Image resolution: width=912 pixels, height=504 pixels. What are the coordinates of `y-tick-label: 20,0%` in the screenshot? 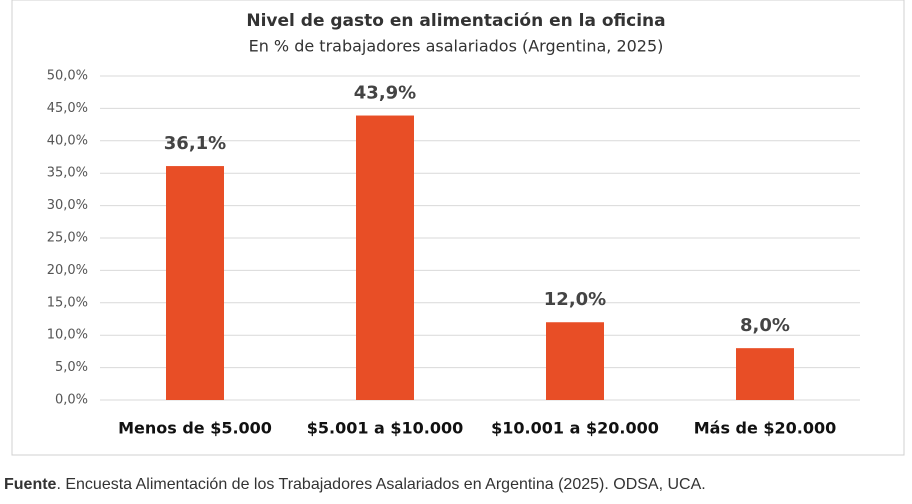 It's located at (67, 270).